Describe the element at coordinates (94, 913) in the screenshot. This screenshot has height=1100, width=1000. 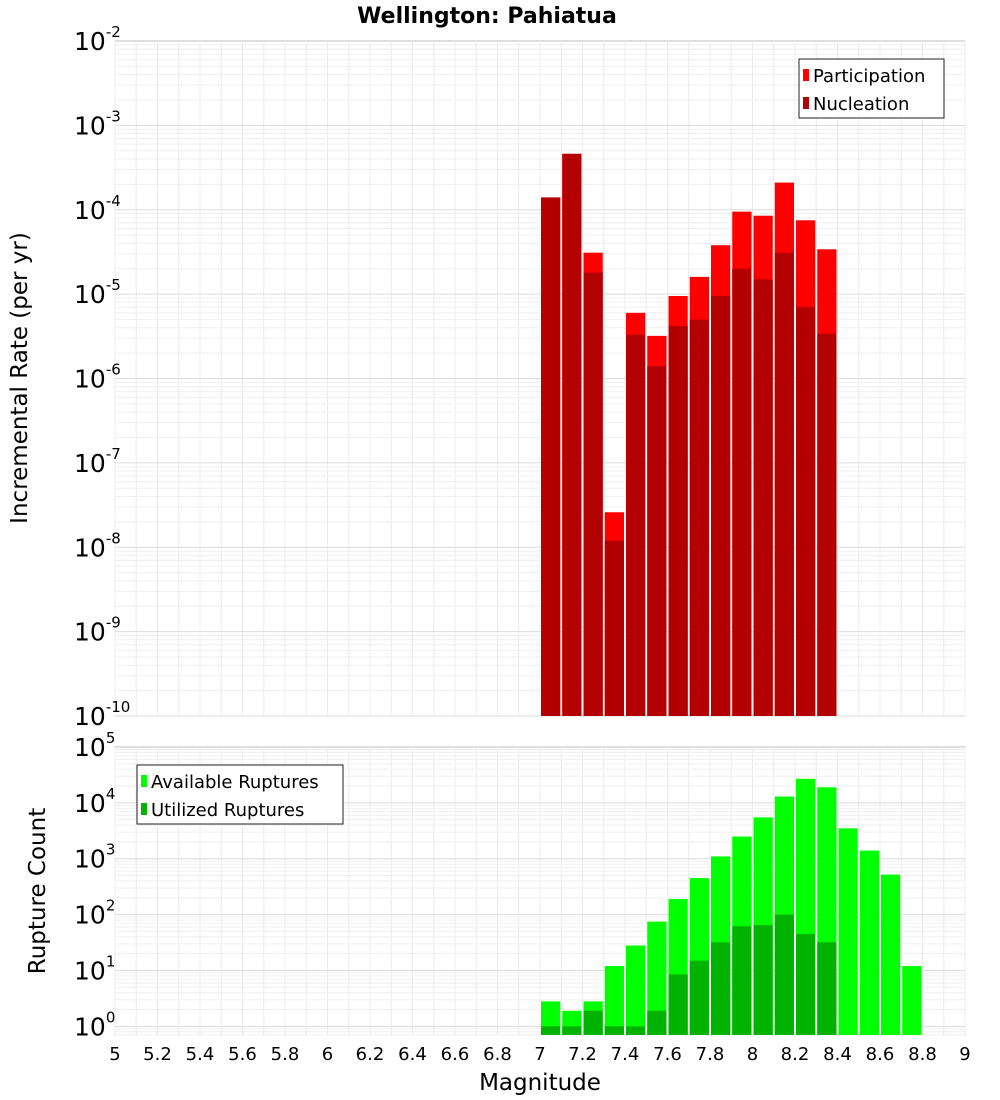
I see `y-tick-label: 10²` at that location.